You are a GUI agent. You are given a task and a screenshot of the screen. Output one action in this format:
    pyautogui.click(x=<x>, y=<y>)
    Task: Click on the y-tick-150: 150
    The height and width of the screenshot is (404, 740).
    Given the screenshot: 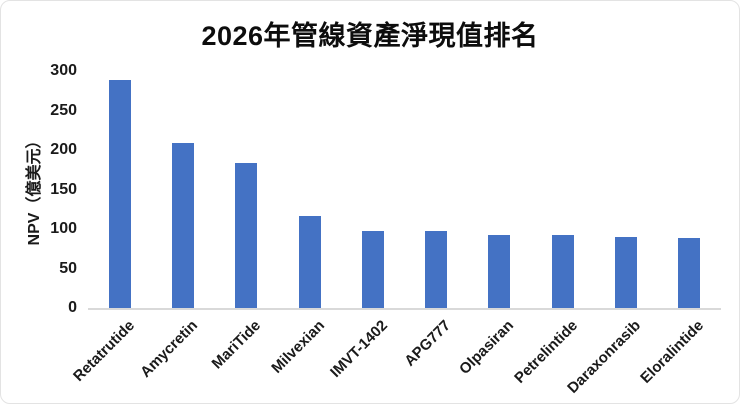 What is the action you would take?
    pyautogui.click(x=63, y=189)
    